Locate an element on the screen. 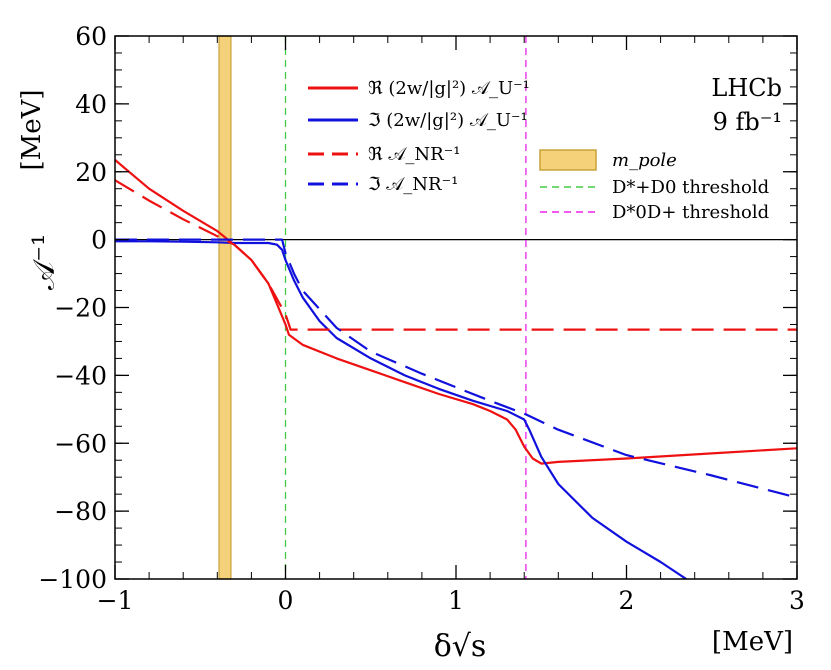 The image size is (831, 670). y-axis-title: 𝒜⁻¹ is located at coordinates (44, 262).